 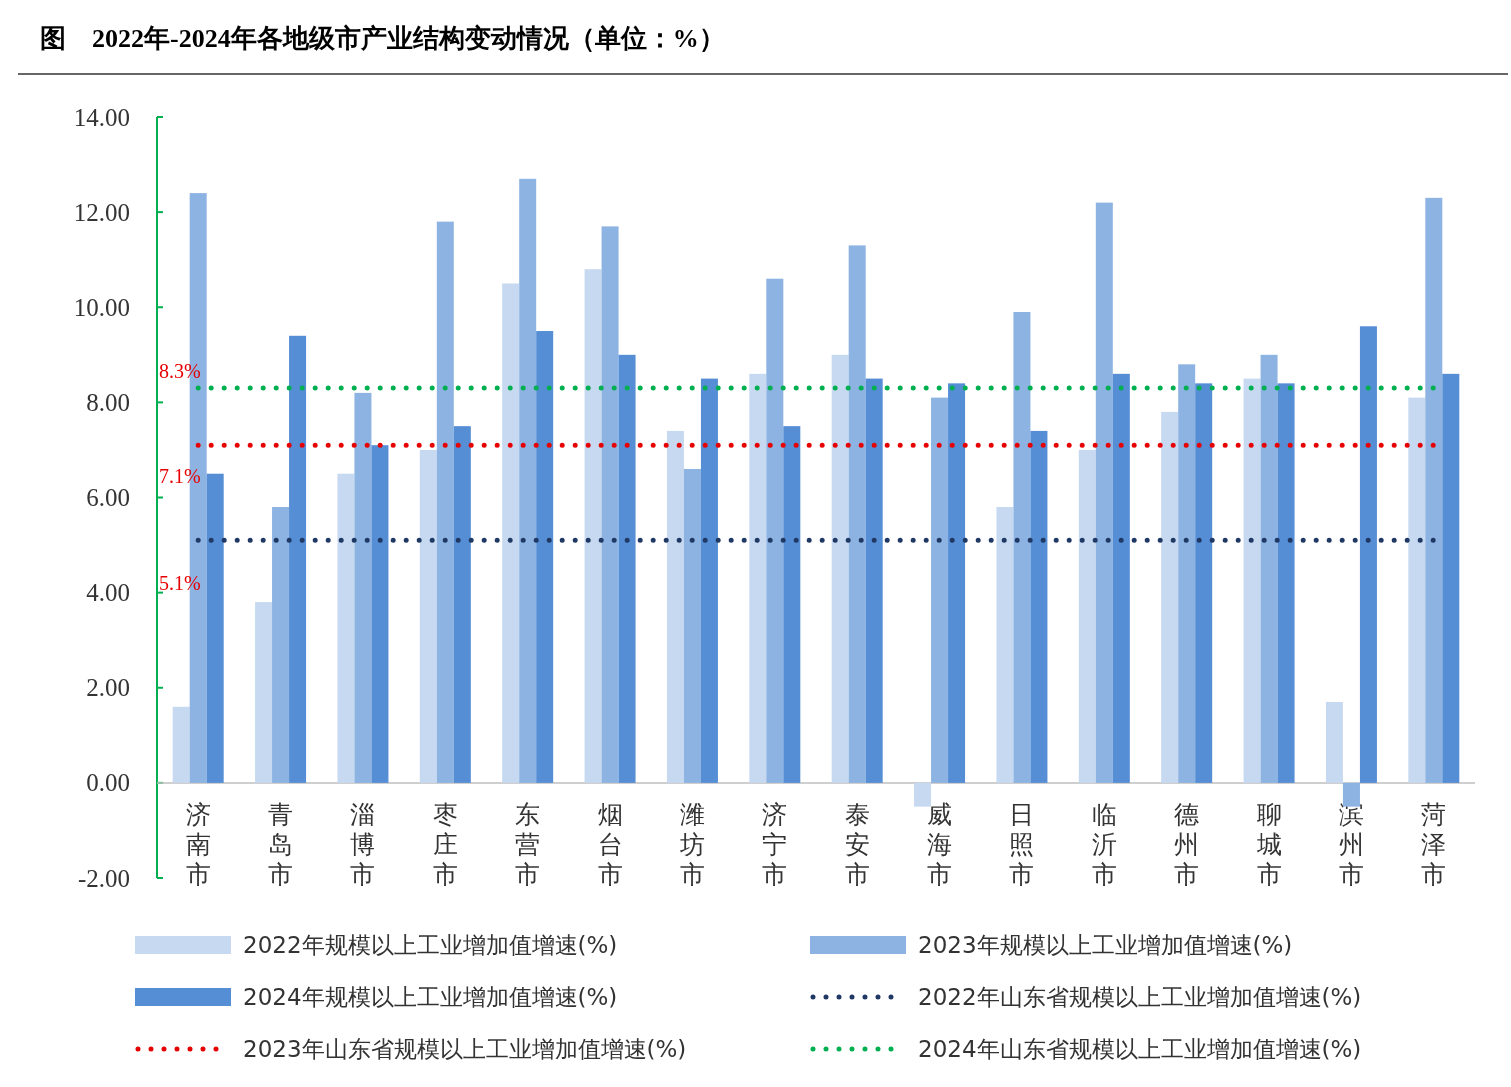 I want to click on xtick: 泰安市, so click(x=857, y=844).